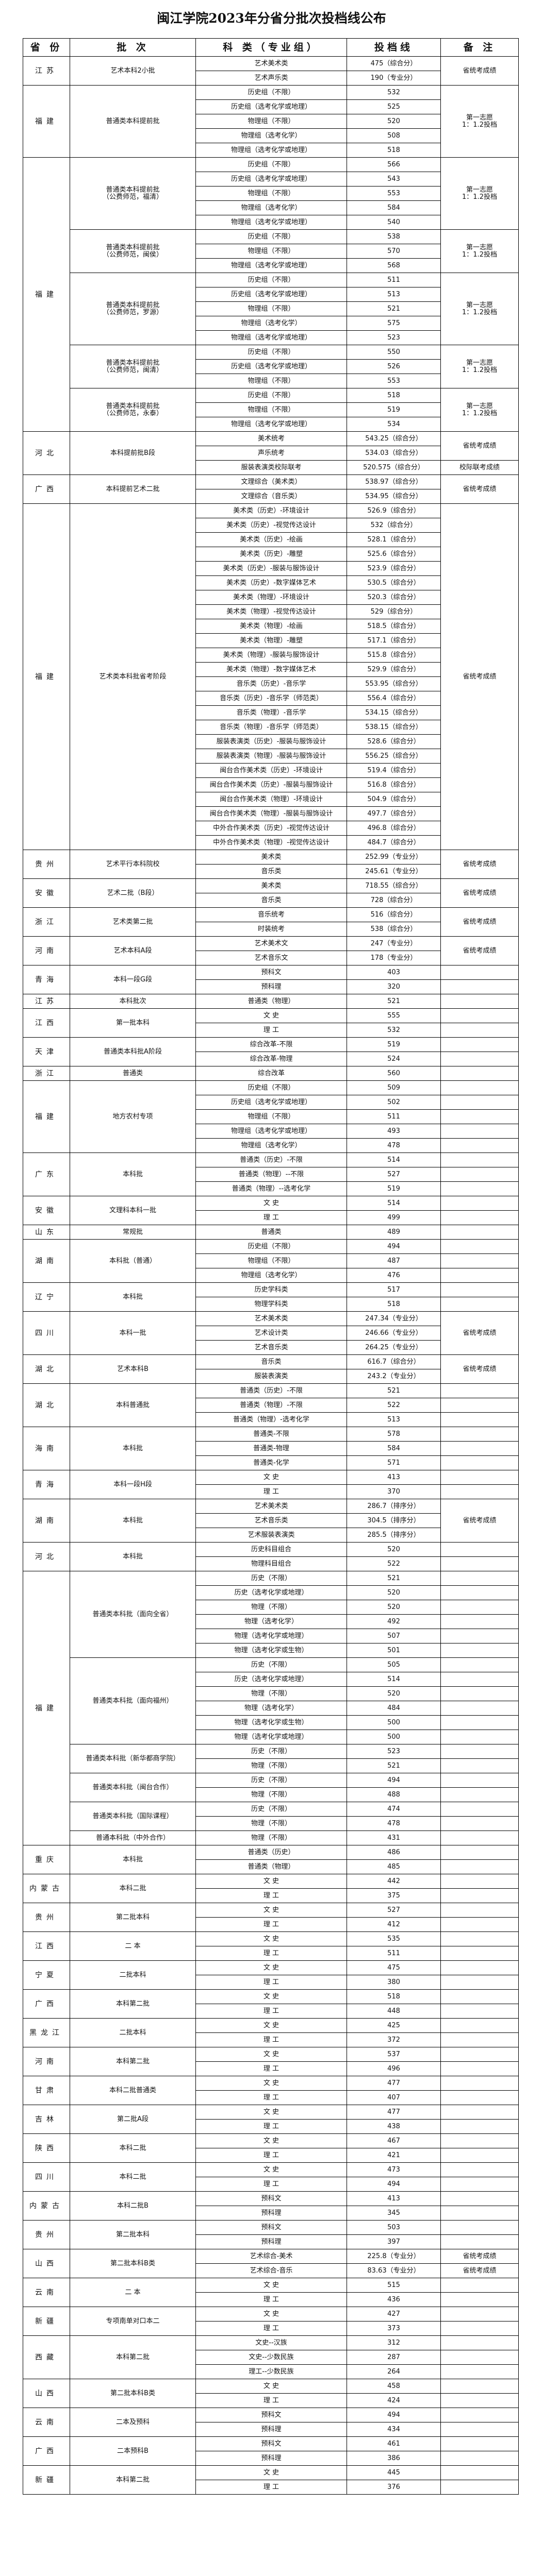  I want to click on table-row: 陕西 本科二批文 史 467, so click(271, 2148).